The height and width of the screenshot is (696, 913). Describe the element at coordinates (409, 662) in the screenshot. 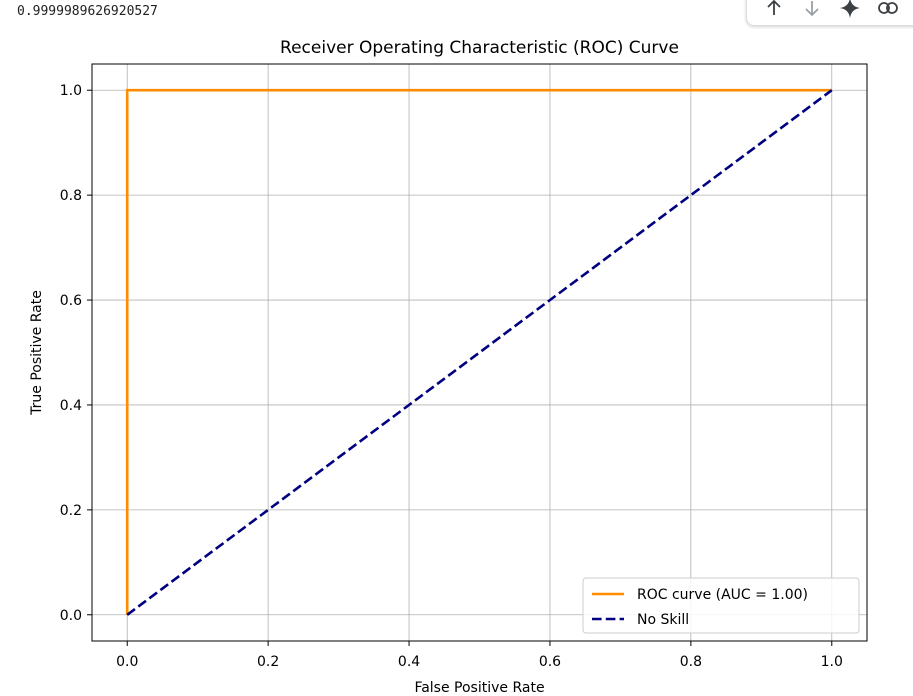

I see `x-tick-label: 0.4` at that location.